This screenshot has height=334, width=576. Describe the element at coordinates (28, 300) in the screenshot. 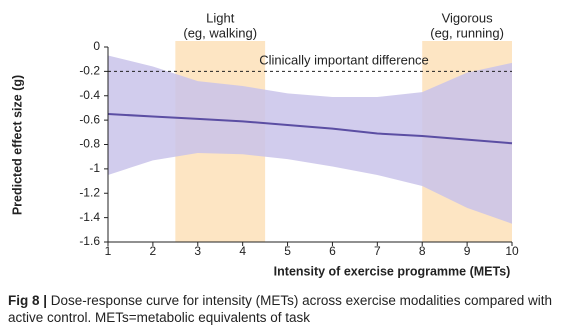

I see `caption-label: Fig 8 |` at that location.